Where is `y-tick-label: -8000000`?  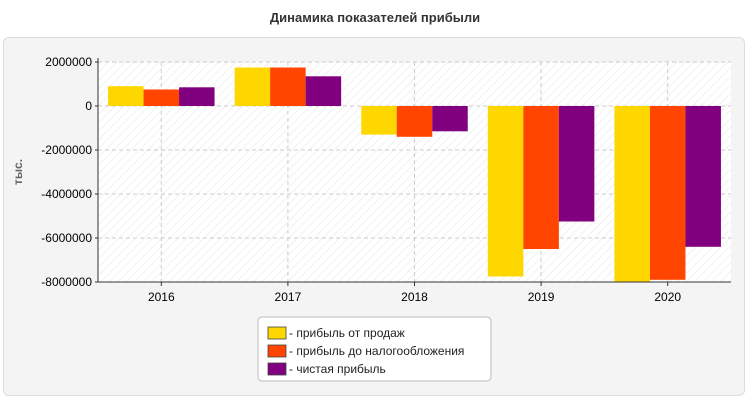
y-tick-label: -8000000 is located at coordinates (66, 282).